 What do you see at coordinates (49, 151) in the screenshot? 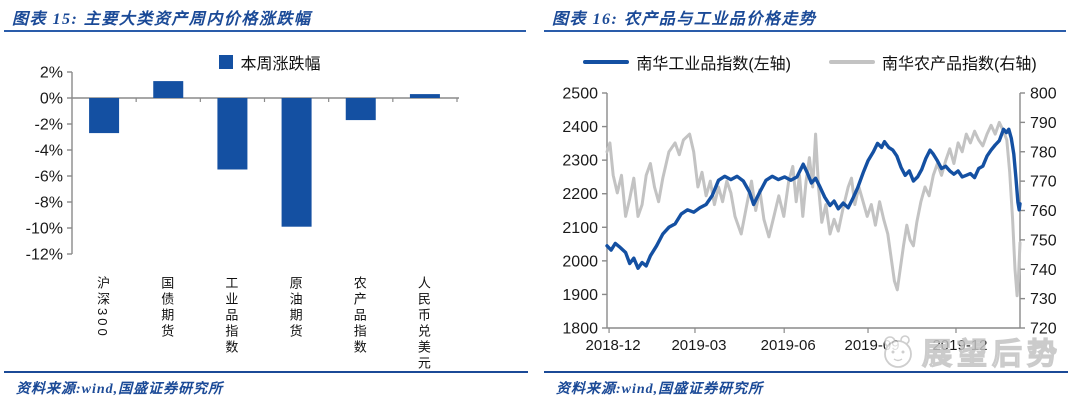
I see `svg-text: -4%` at bounding box center [49, 151].